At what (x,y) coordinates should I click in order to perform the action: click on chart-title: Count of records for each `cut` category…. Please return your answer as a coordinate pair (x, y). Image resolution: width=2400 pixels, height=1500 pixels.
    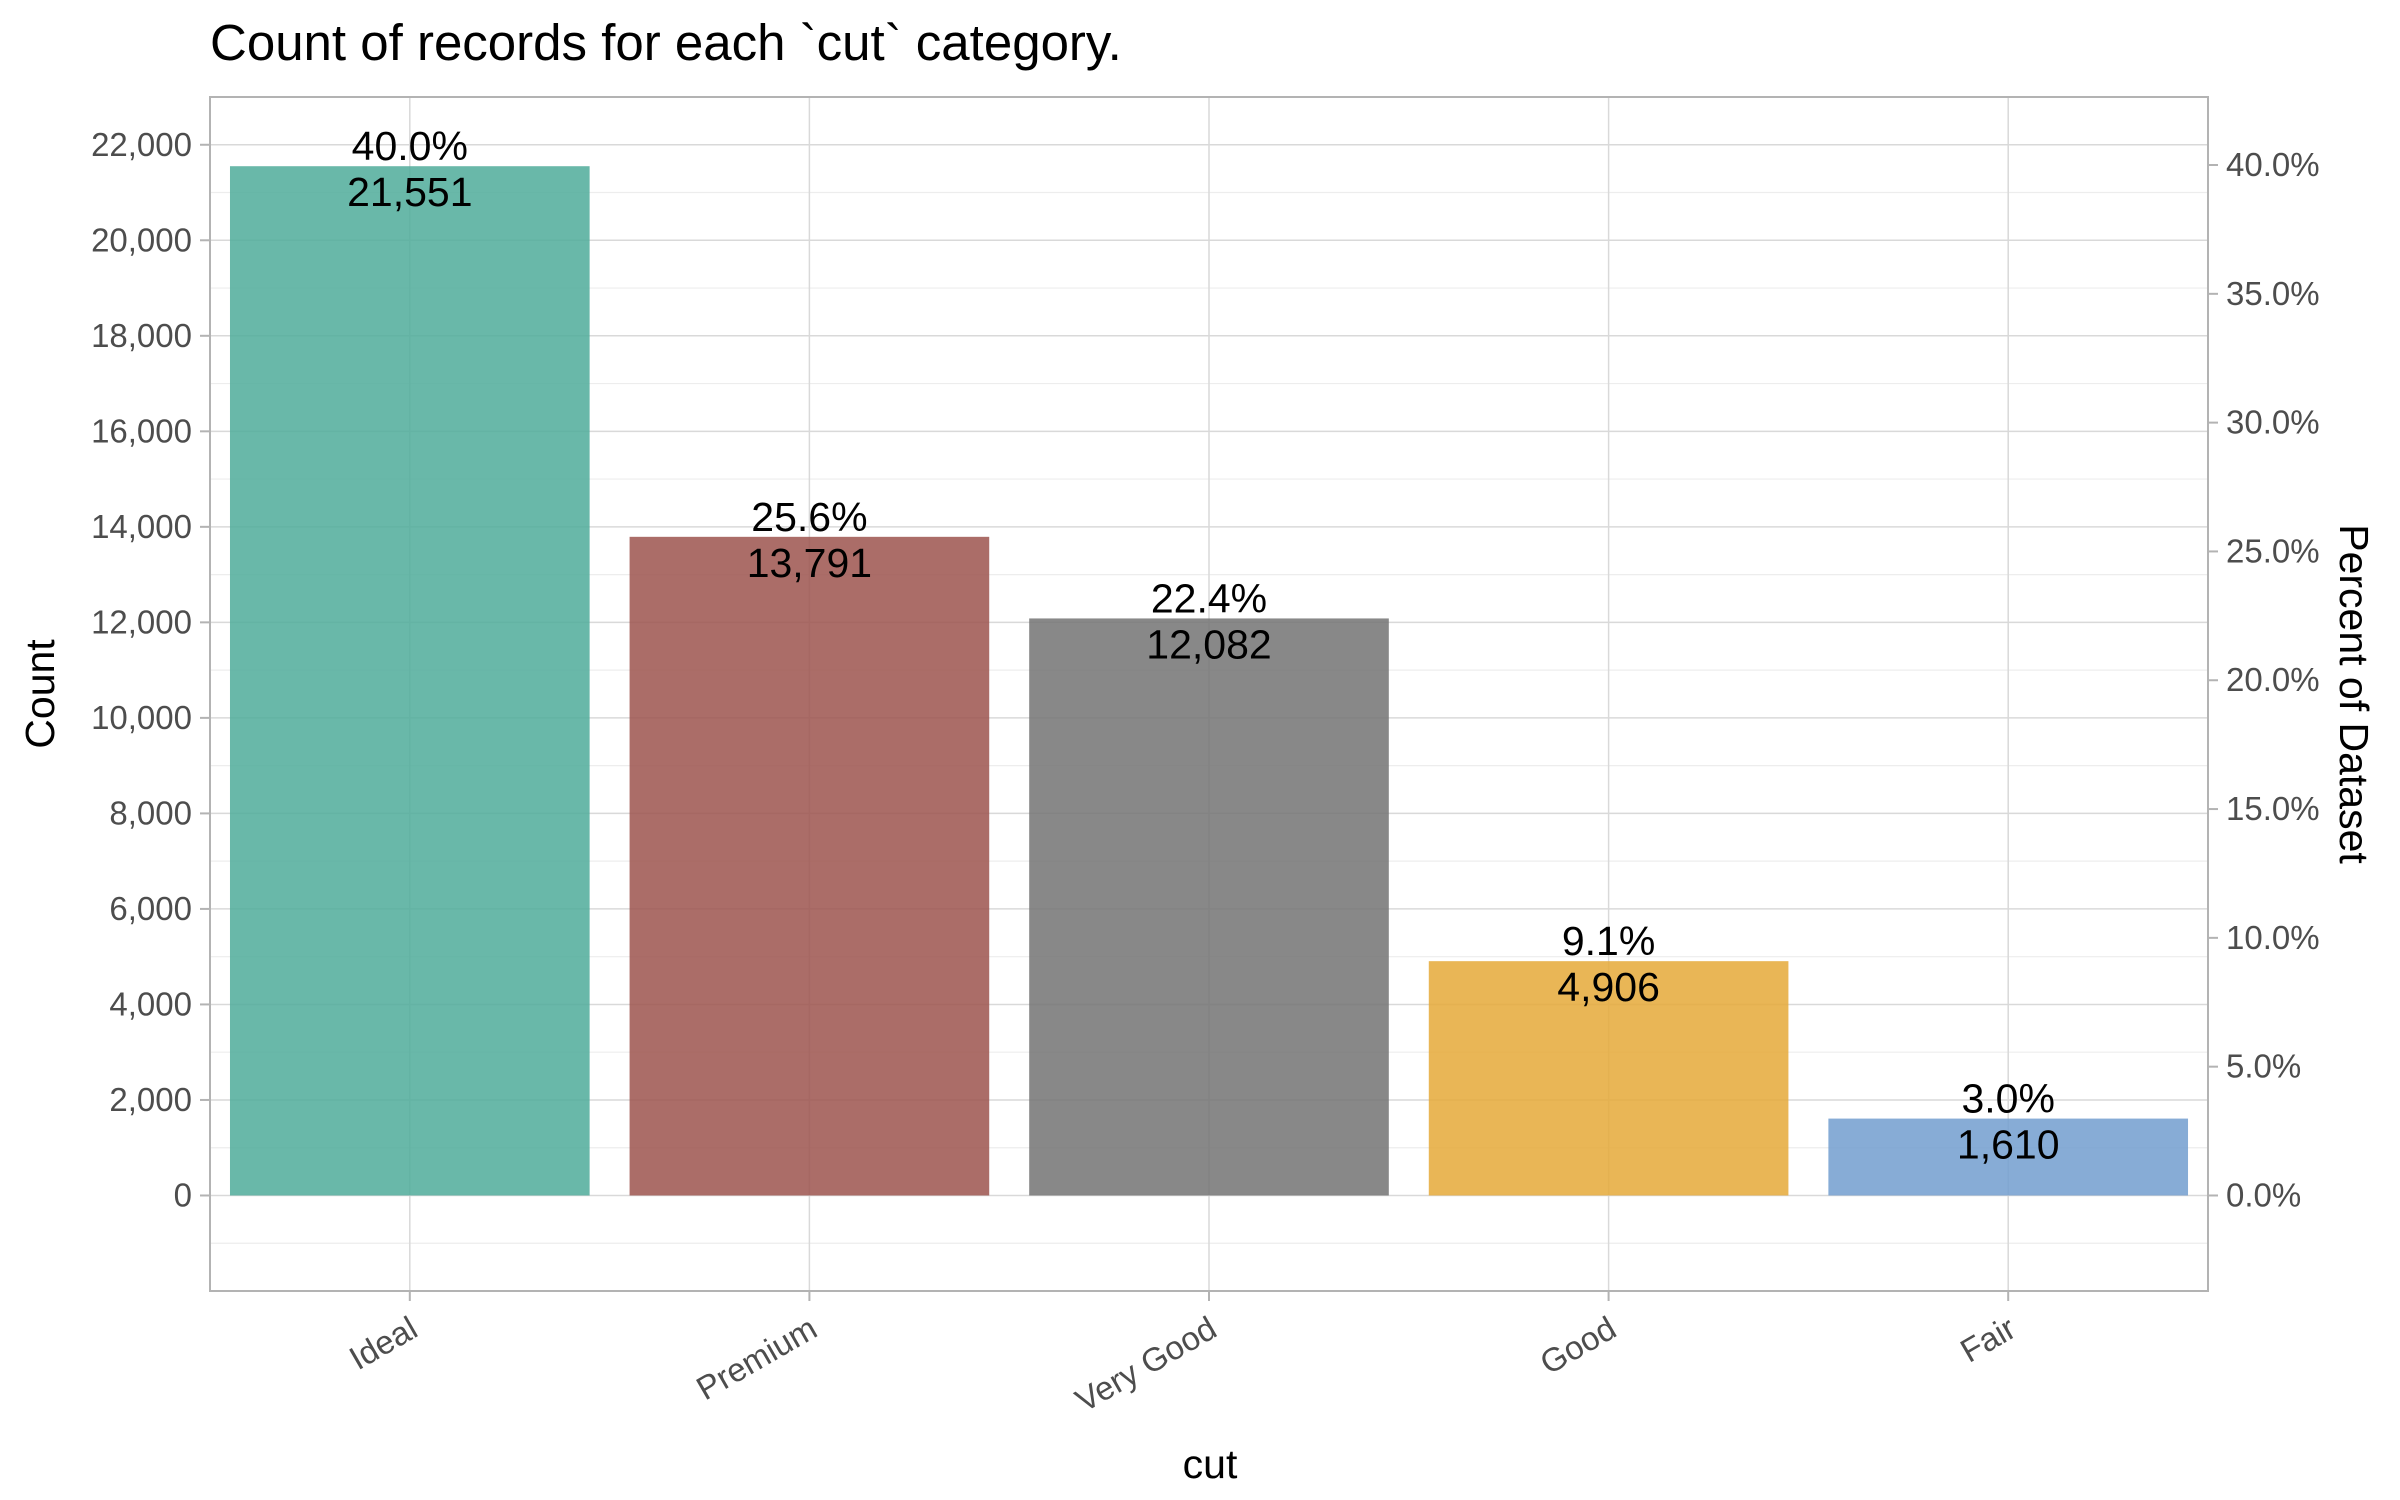
    Looking at the image, I should click on (666, 42).